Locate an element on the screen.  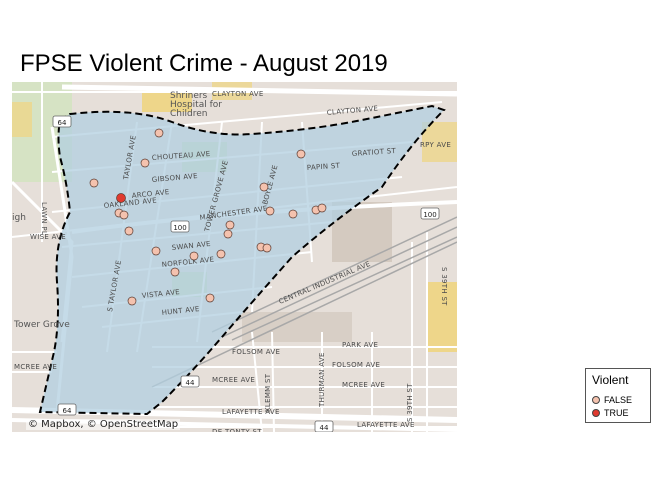
incident-point-violent is located at coordinates (121, 198).